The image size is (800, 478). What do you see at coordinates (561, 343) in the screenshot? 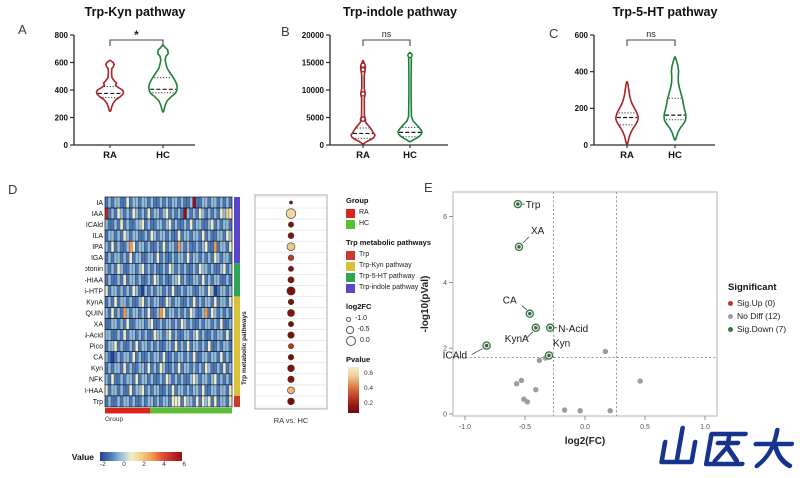
I see `metabolite-label: Kyn` at bounding box center [561, 343].